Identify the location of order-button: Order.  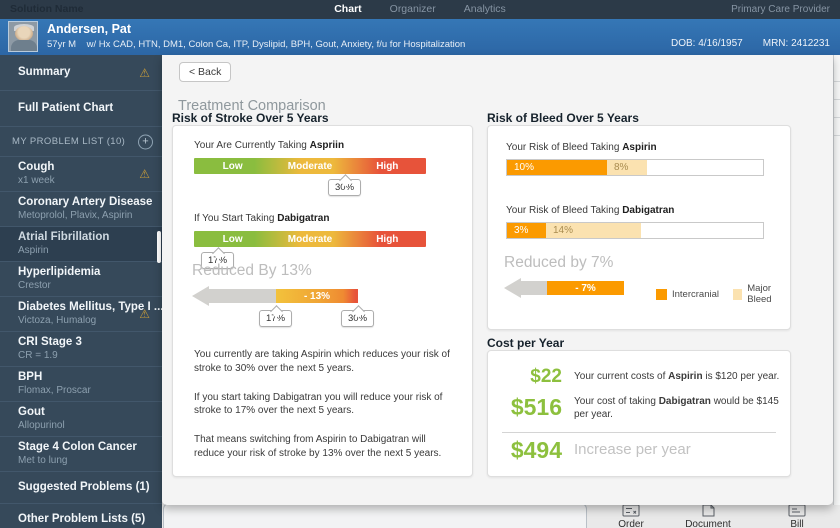
(631, 516).